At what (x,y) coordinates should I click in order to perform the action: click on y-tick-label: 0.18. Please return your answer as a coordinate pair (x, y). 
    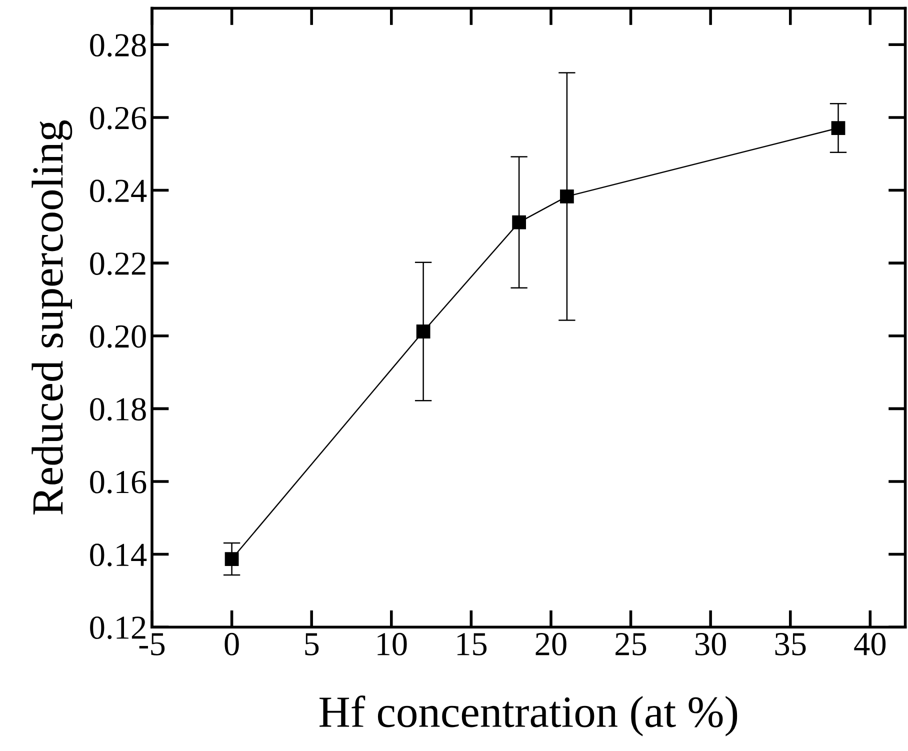
    Looking at the image, I should click on (118, 409).